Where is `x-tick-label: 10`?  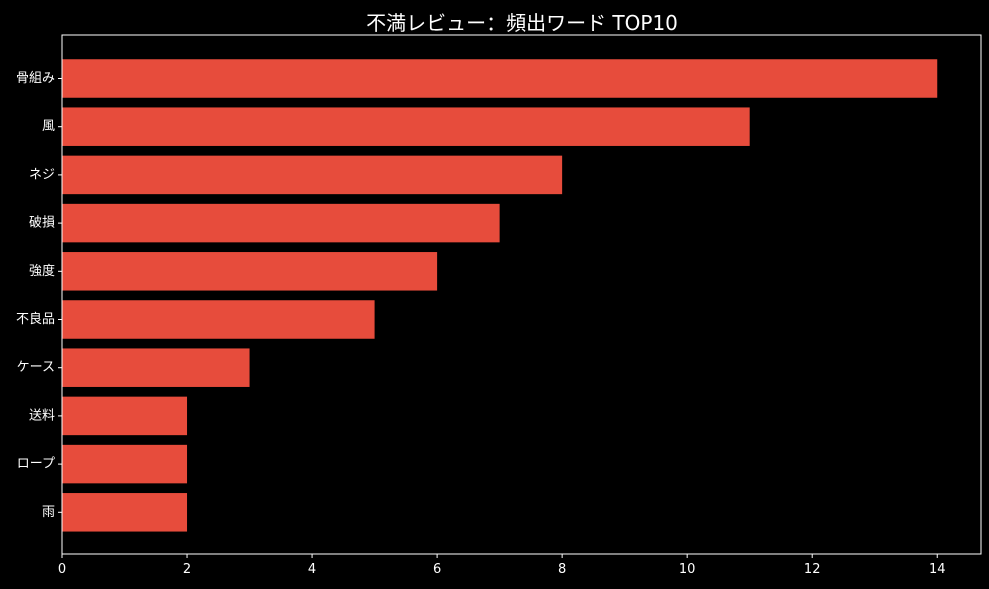
x-tick-label: 10 is located at coordinates (687, 569).